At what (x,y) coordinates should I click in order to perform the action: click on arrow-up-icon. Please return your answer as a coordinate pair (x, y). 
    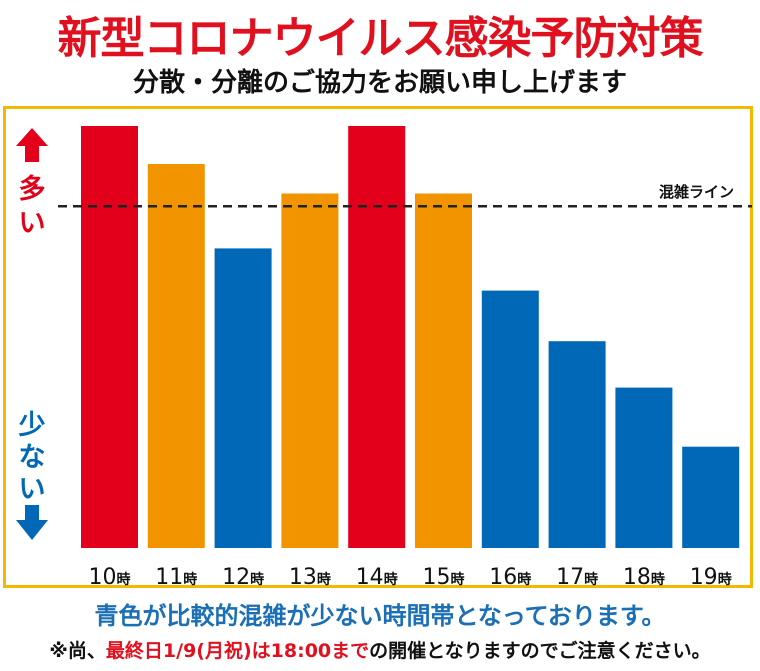
    Looking at the image, I should click on (32, 145).